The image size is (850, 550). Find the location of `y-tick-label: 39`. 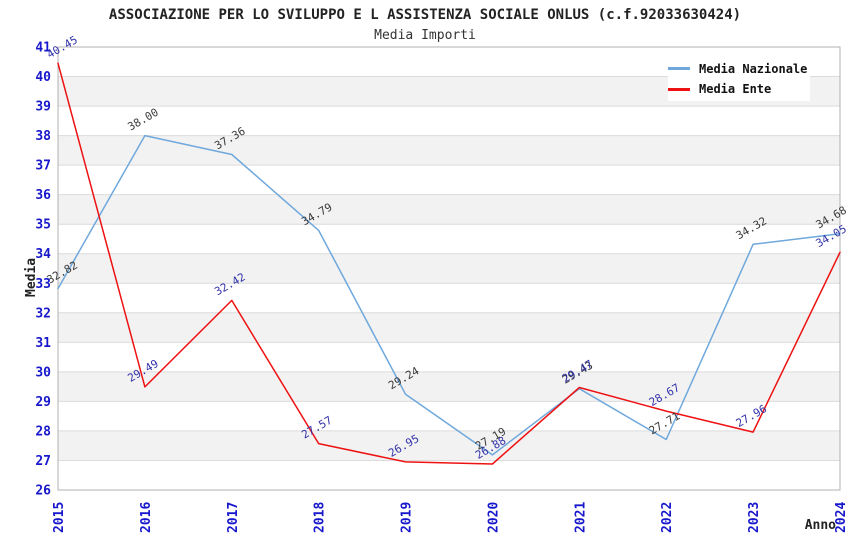

y-tick-label: 39 is located at coordinates (43, 107).